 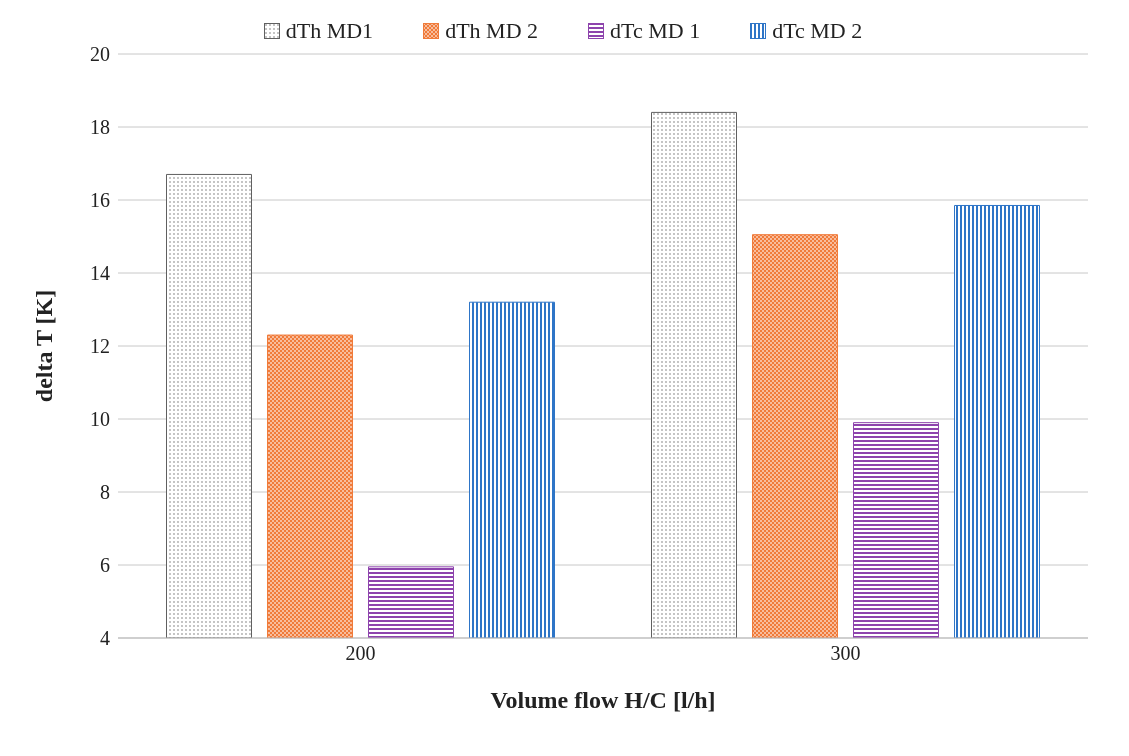 I want to click on y-tick-label: 8, so click(x=105, y=492).